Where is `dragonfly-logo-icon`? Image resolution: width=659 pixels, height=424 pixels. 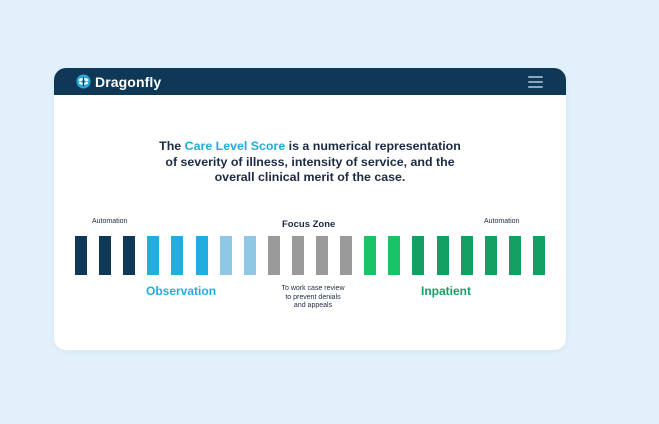 dragonfly-logo-icon is located at coordinates (83, 81).